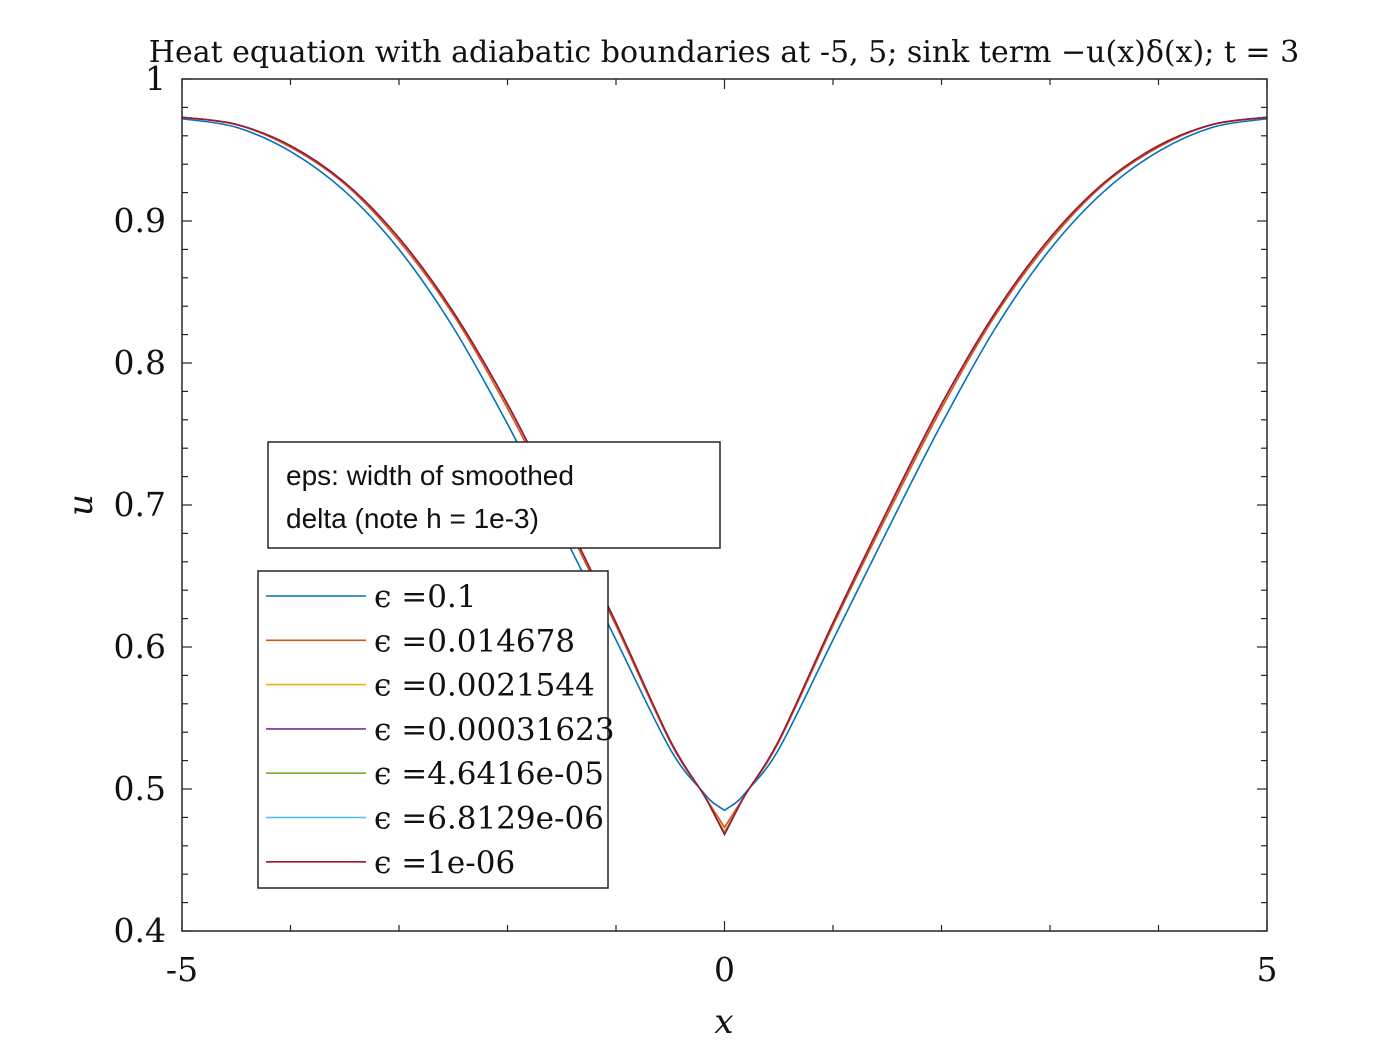 The width and height of the screenshot is (1400, 1050). What do you see at coordinates (723, 1022) in the screenshot?
I see `x-axis-label: x` at bounding box center [723, 1022].